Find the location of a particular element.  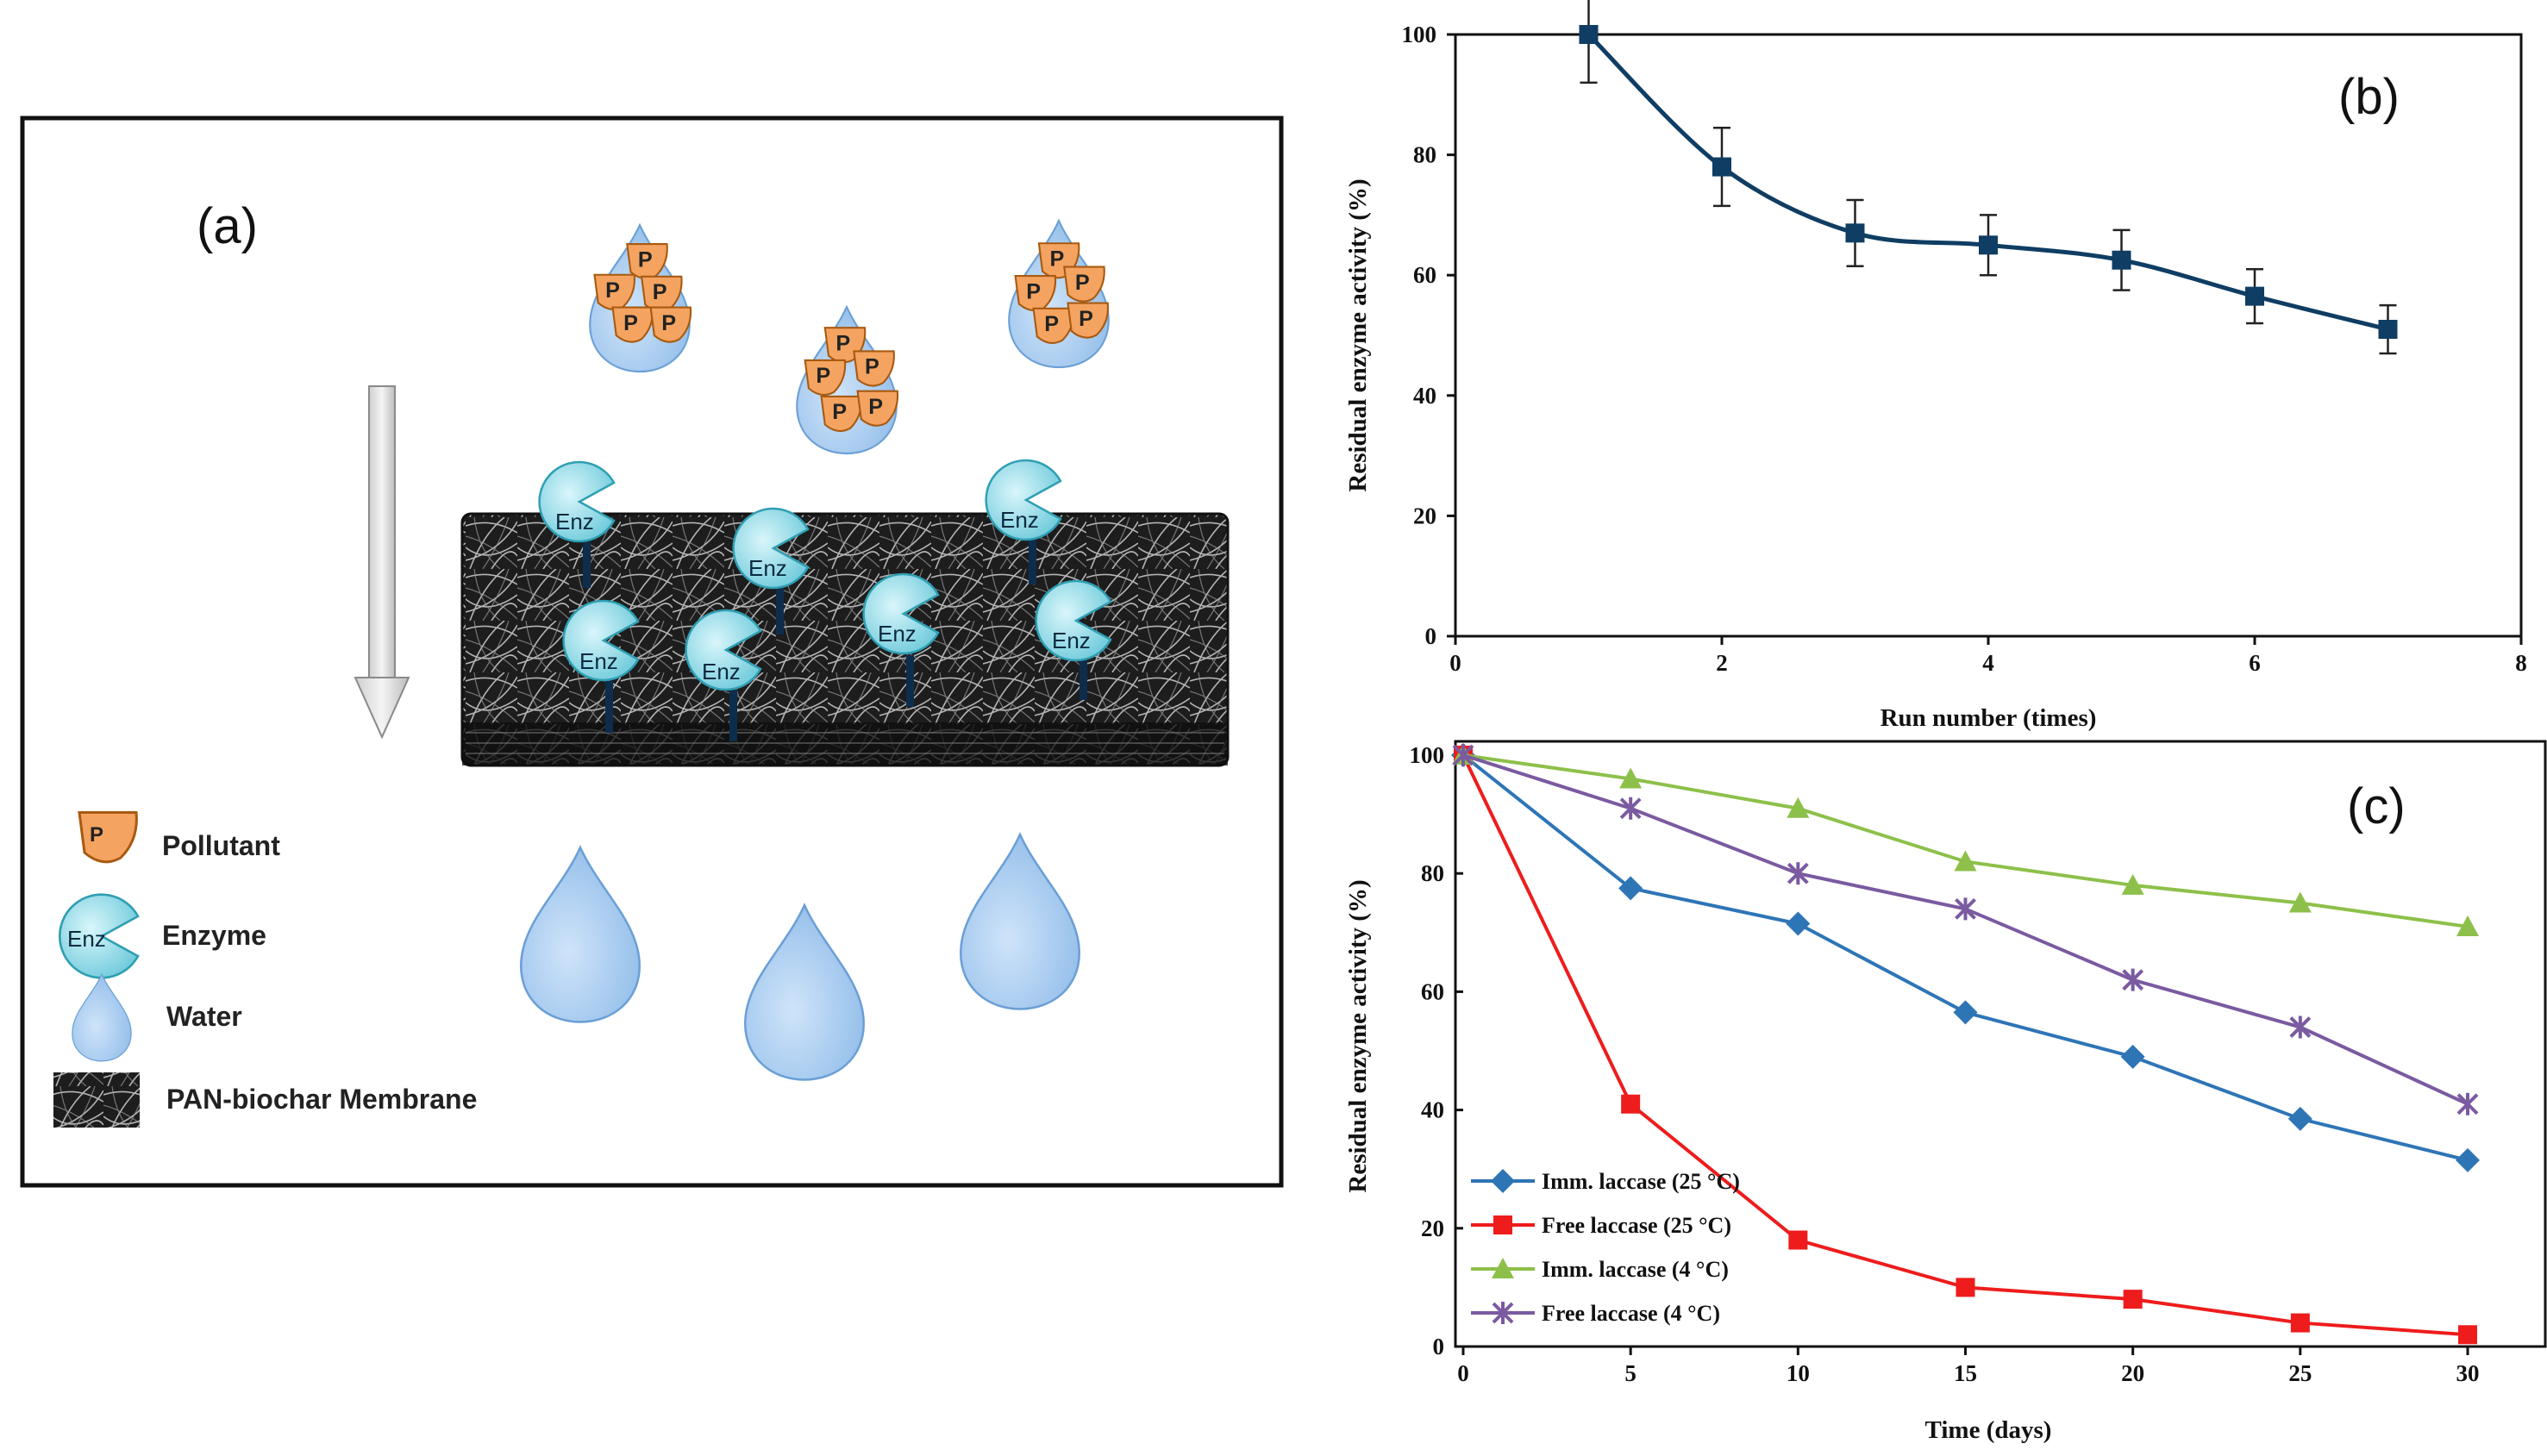

legend-label: Imm. laccase (25 °C) is located at coordinates (1641, 1182).